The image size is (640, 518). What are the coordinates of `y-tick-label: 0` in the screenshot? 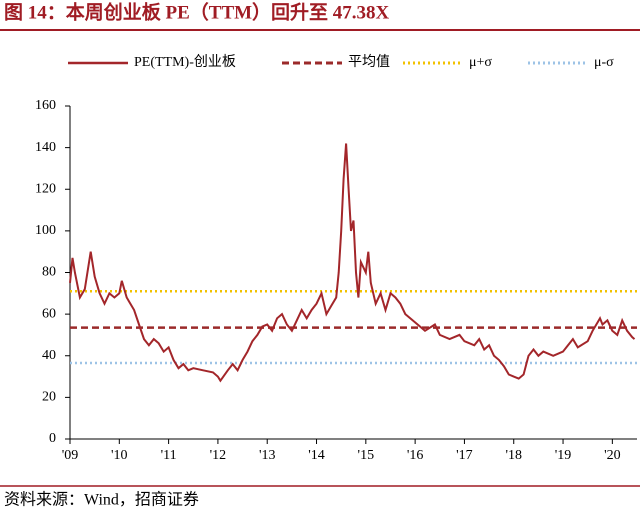 It's located at (52, 438).